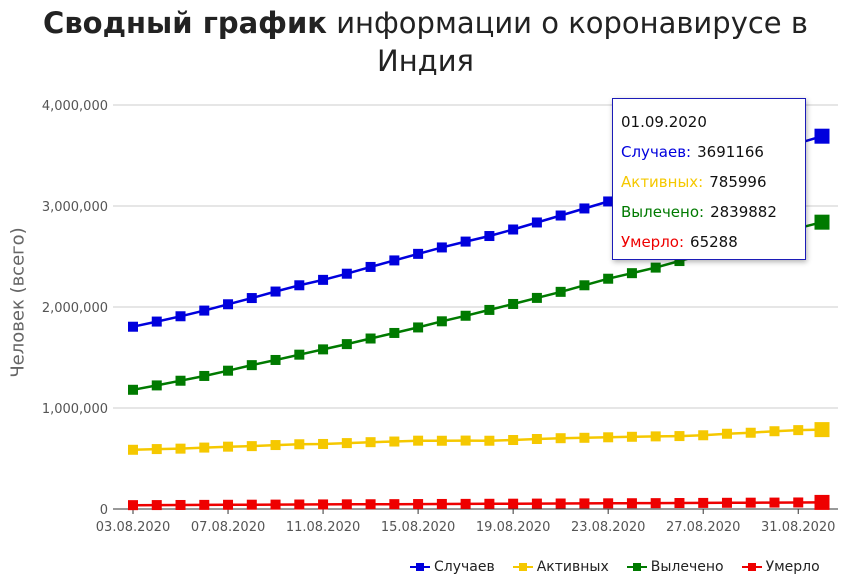 The height and width of the screenshot is (579, 851). I want to click on x-tick-label: 11.08.2020, so click(323, 527).